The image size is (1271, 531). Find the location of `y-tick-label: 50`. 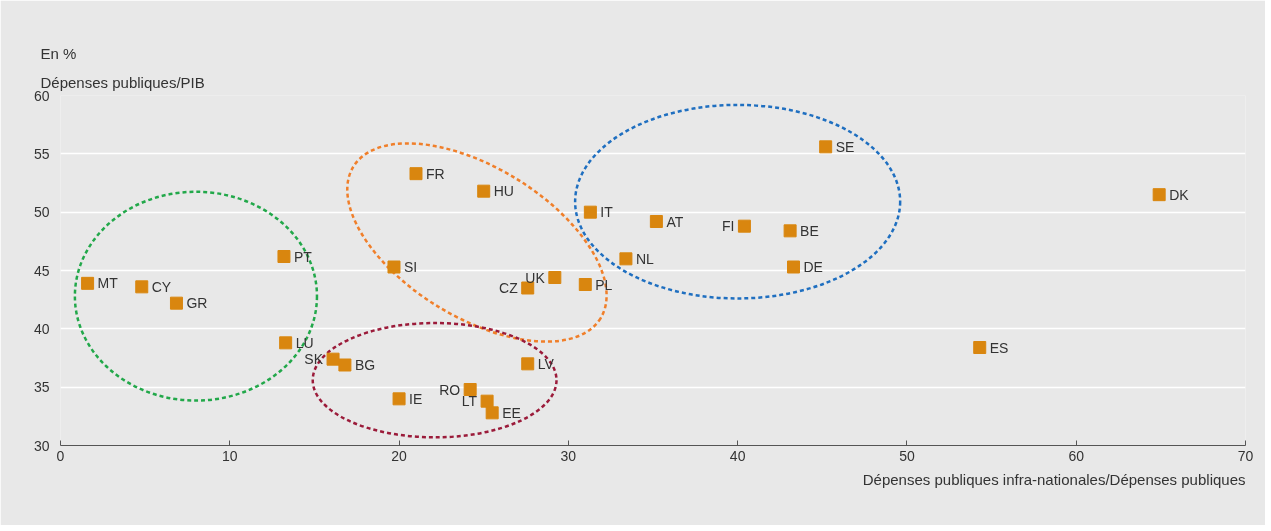

y-tick-label: 50 is located at coordinates (41, 212).